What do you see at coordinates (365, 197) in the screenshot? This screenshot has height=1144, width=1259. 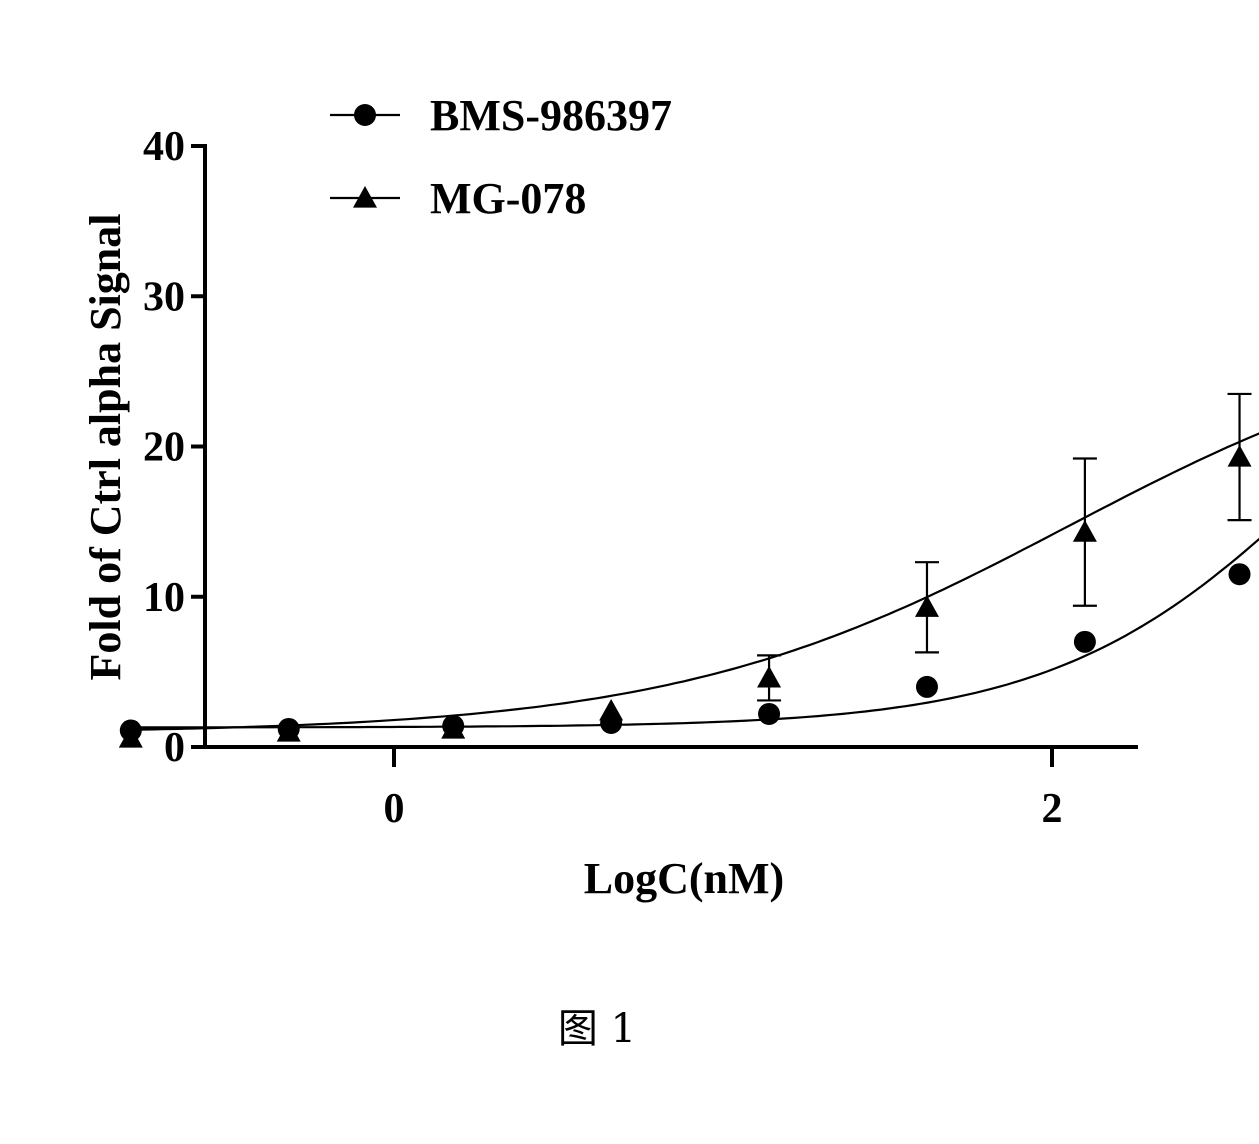 I see `legend-triangle-marker` at bounding box center [365, 197].